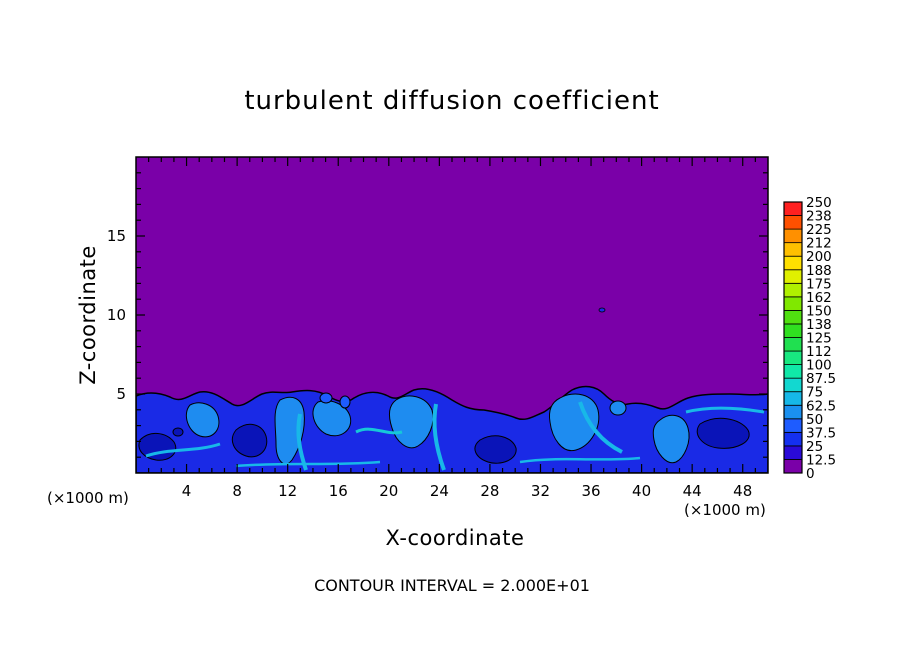 The image size is (904, 654). I want to click on colorbar-label: 200, so click(819, 257).